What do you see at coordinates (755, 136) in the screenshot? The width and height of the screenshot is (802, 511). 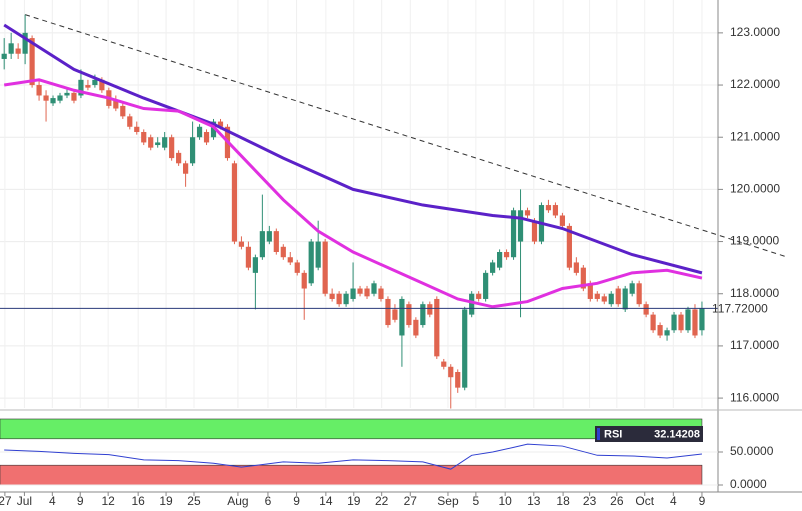 I see `y-tick-label: 121.0000` at bounding box center [755, 136].